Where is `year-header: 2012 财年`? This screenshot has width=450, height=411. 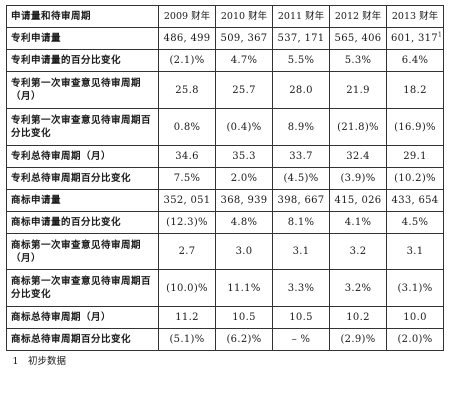 year-header: 2012 财年 is located at coordinates (358, 16).